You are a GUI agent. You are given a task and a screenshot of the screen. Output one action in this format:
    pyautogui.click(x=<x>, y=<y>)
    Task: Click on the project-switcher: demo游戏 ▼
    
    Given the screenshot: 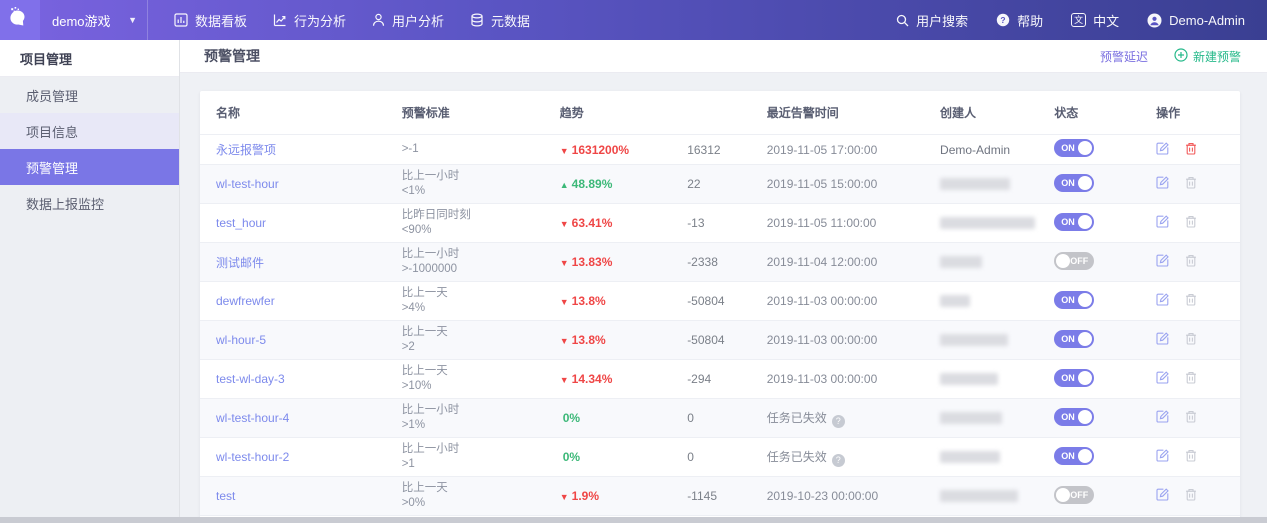 What is the action you would take?
    pyautogui.click(x=93, y=20)
    